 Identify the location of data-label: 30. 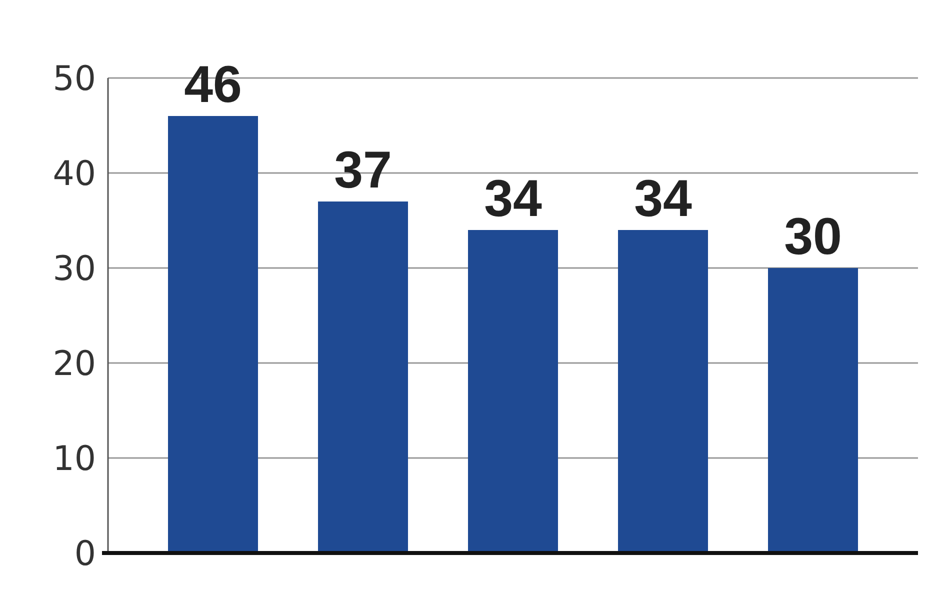
(813, 237).